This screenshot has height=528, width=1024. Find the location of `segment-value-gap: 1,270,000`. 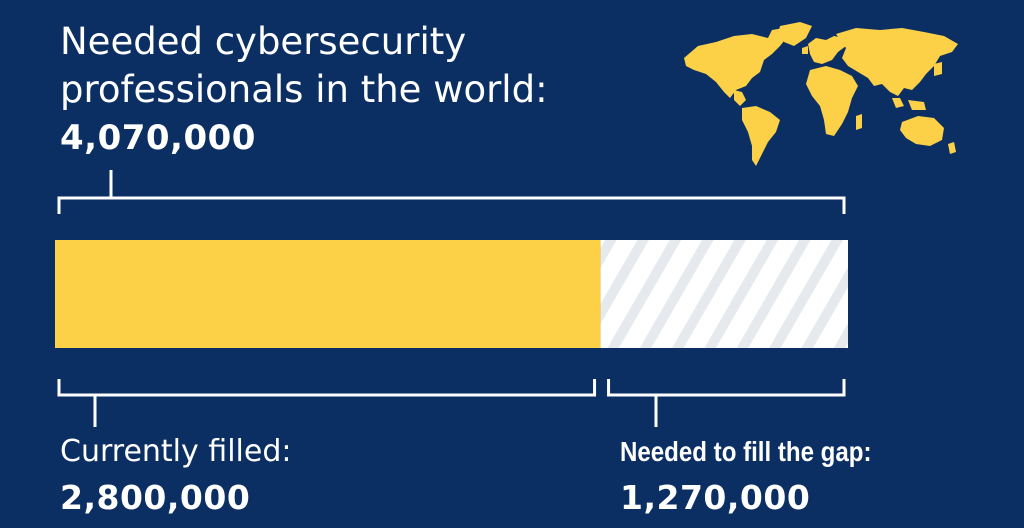

segment-value-gap: 1,270,000 is located at coordinates (715, 497).